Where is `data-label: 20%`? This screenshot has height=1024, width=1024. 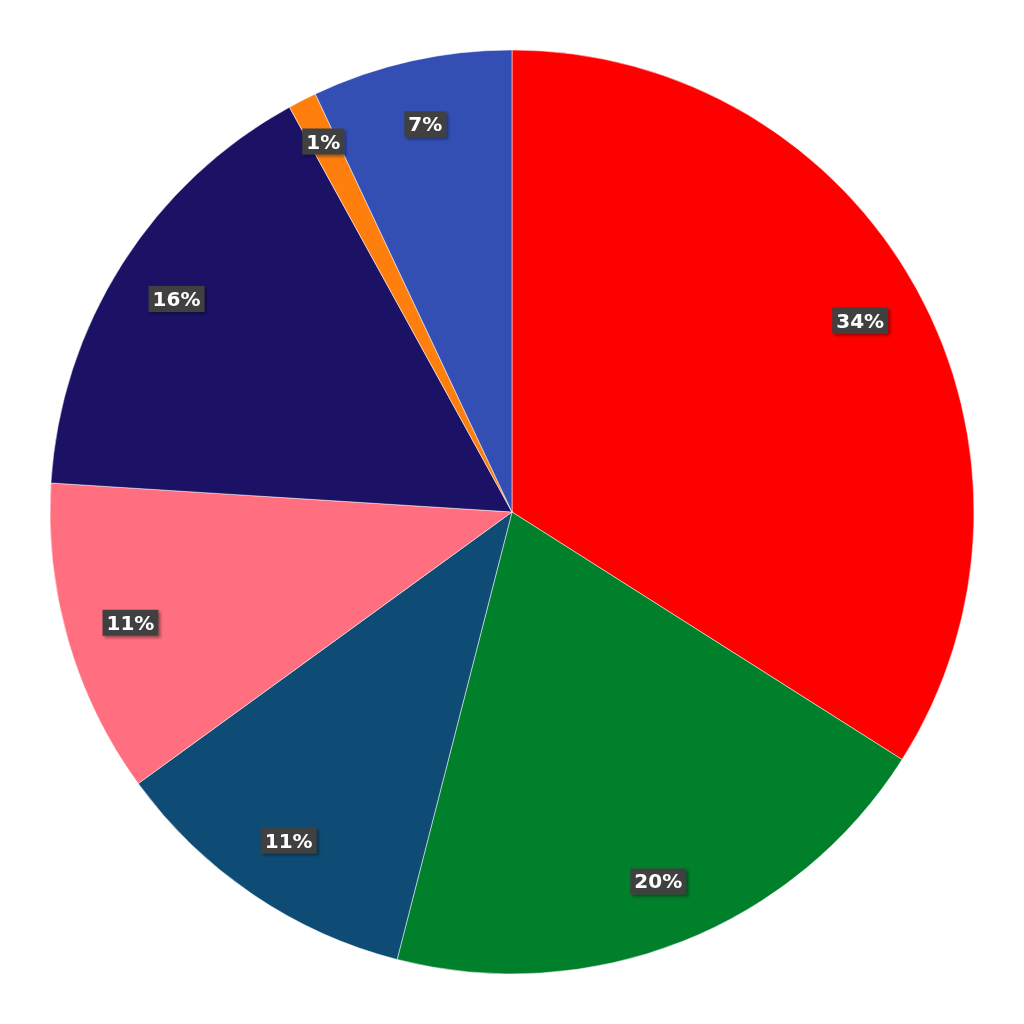
data-label: 20% is located at coordinates (658, 881).